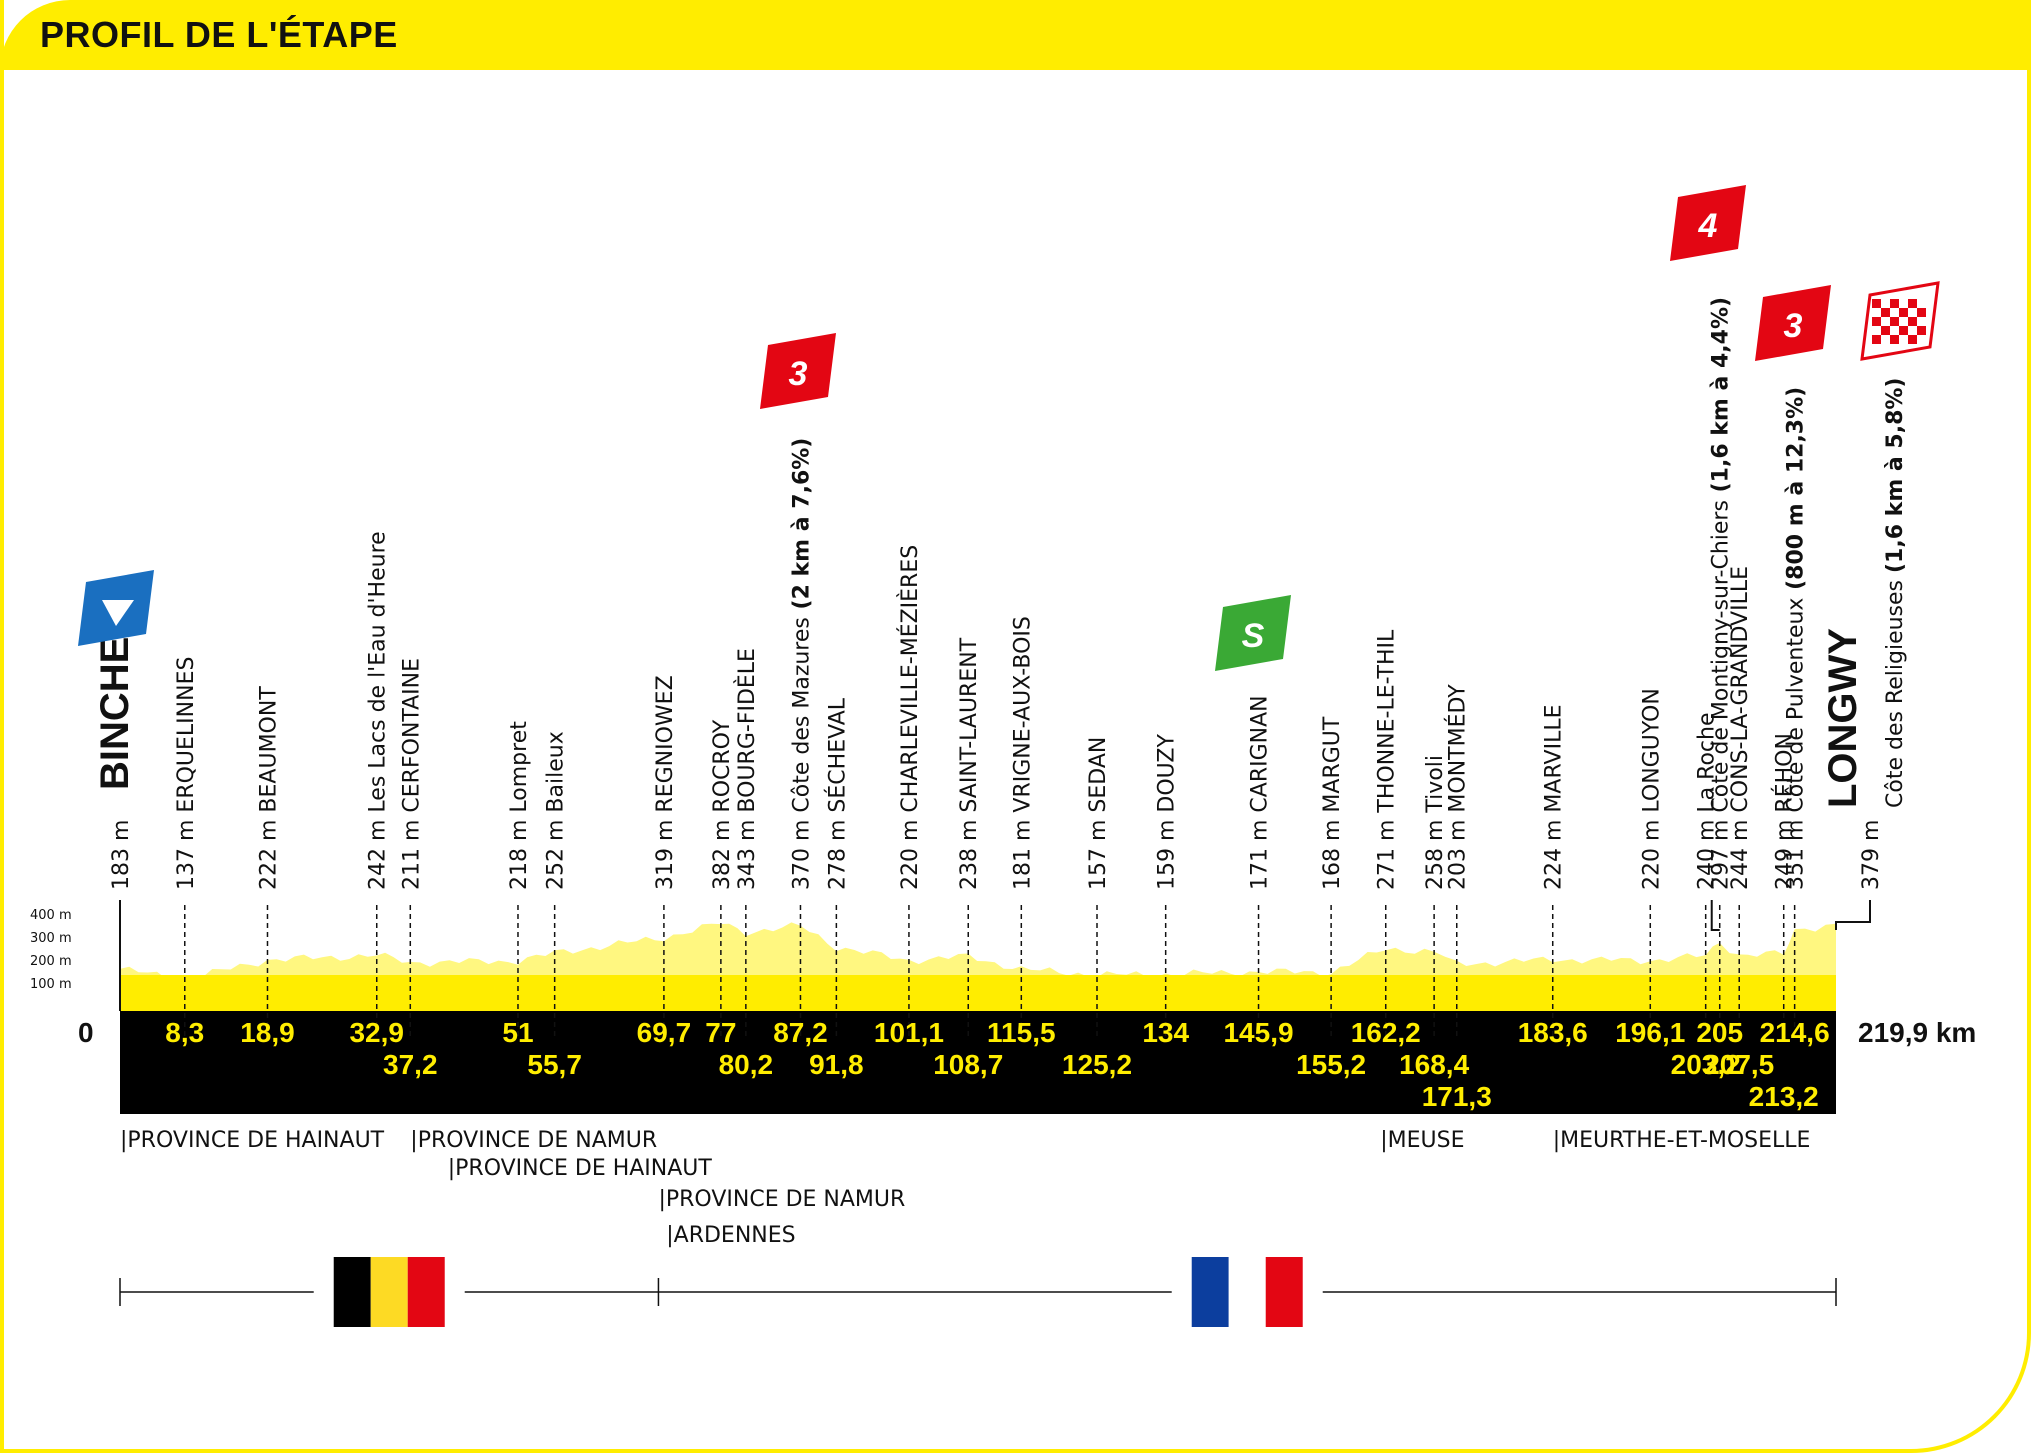  Describe the element at coordinates (665, 851) in the screenshot. I see `waypoint-altitude: 319 m` at that location.